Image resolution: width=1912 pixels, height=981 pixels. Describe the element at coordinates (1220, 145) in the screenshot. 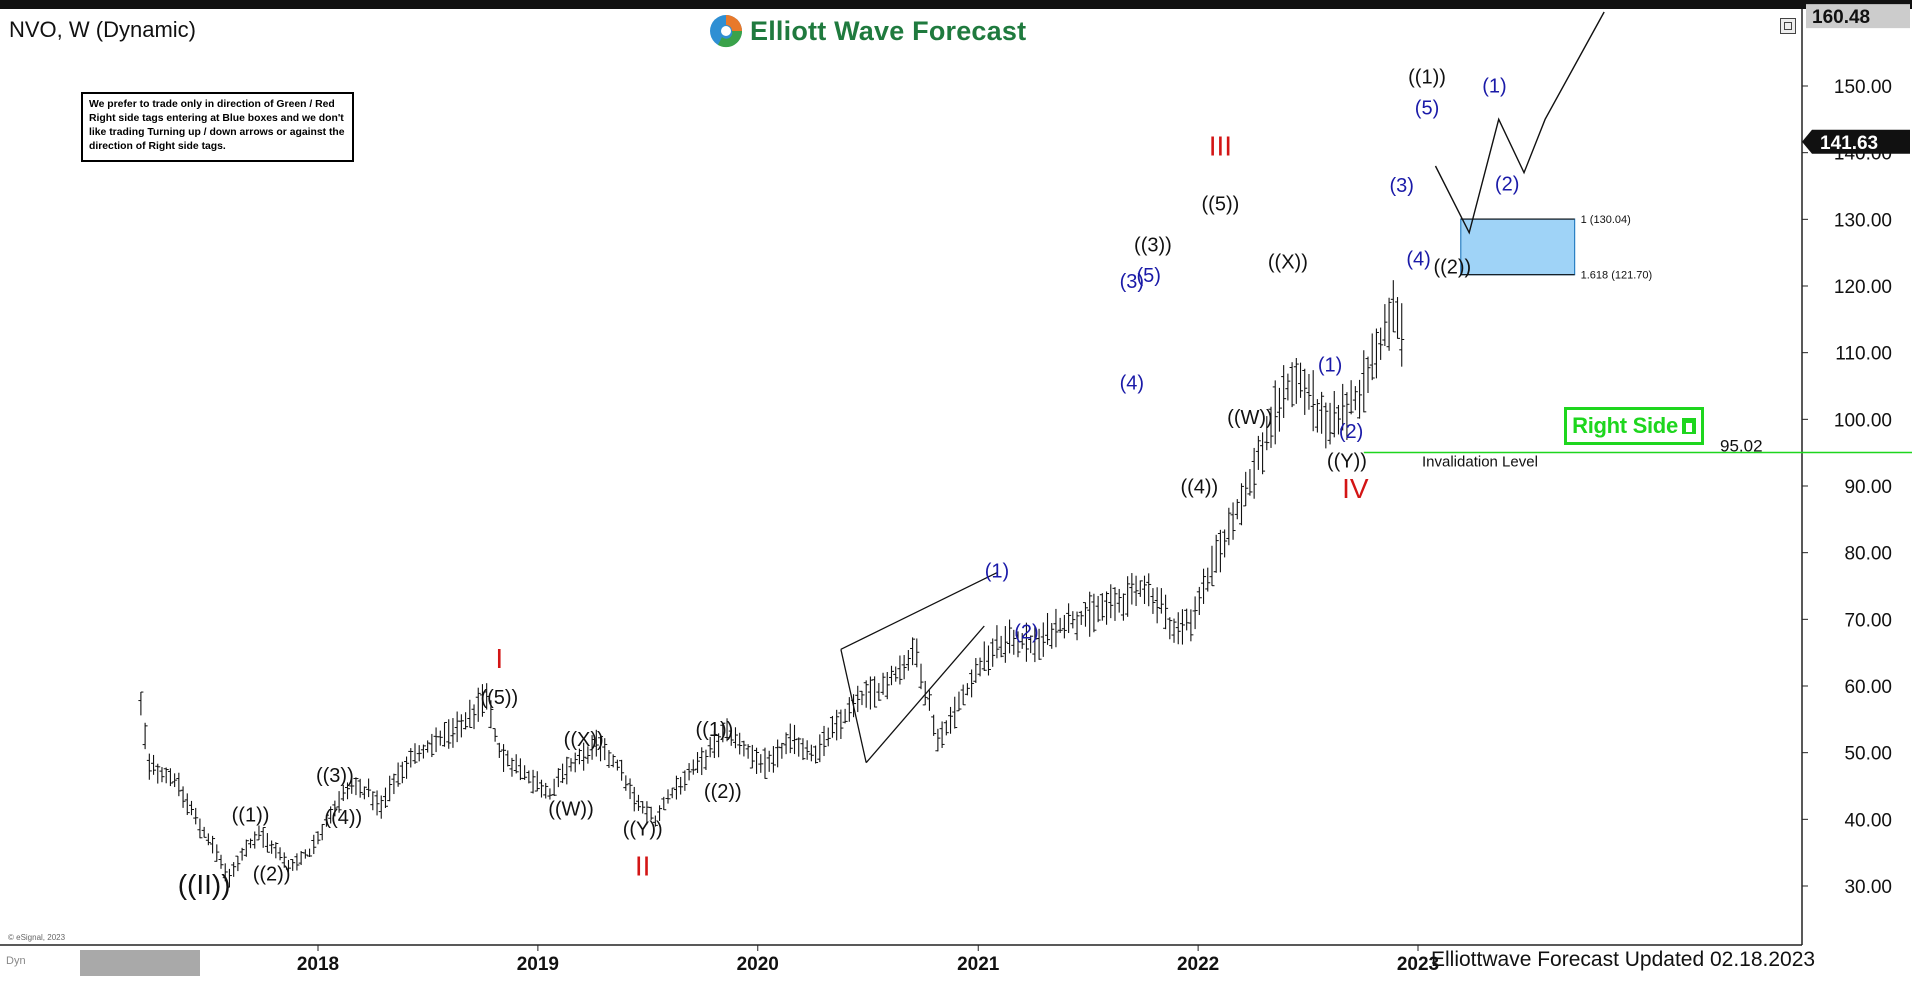

I see `wave-label: III` at that location.